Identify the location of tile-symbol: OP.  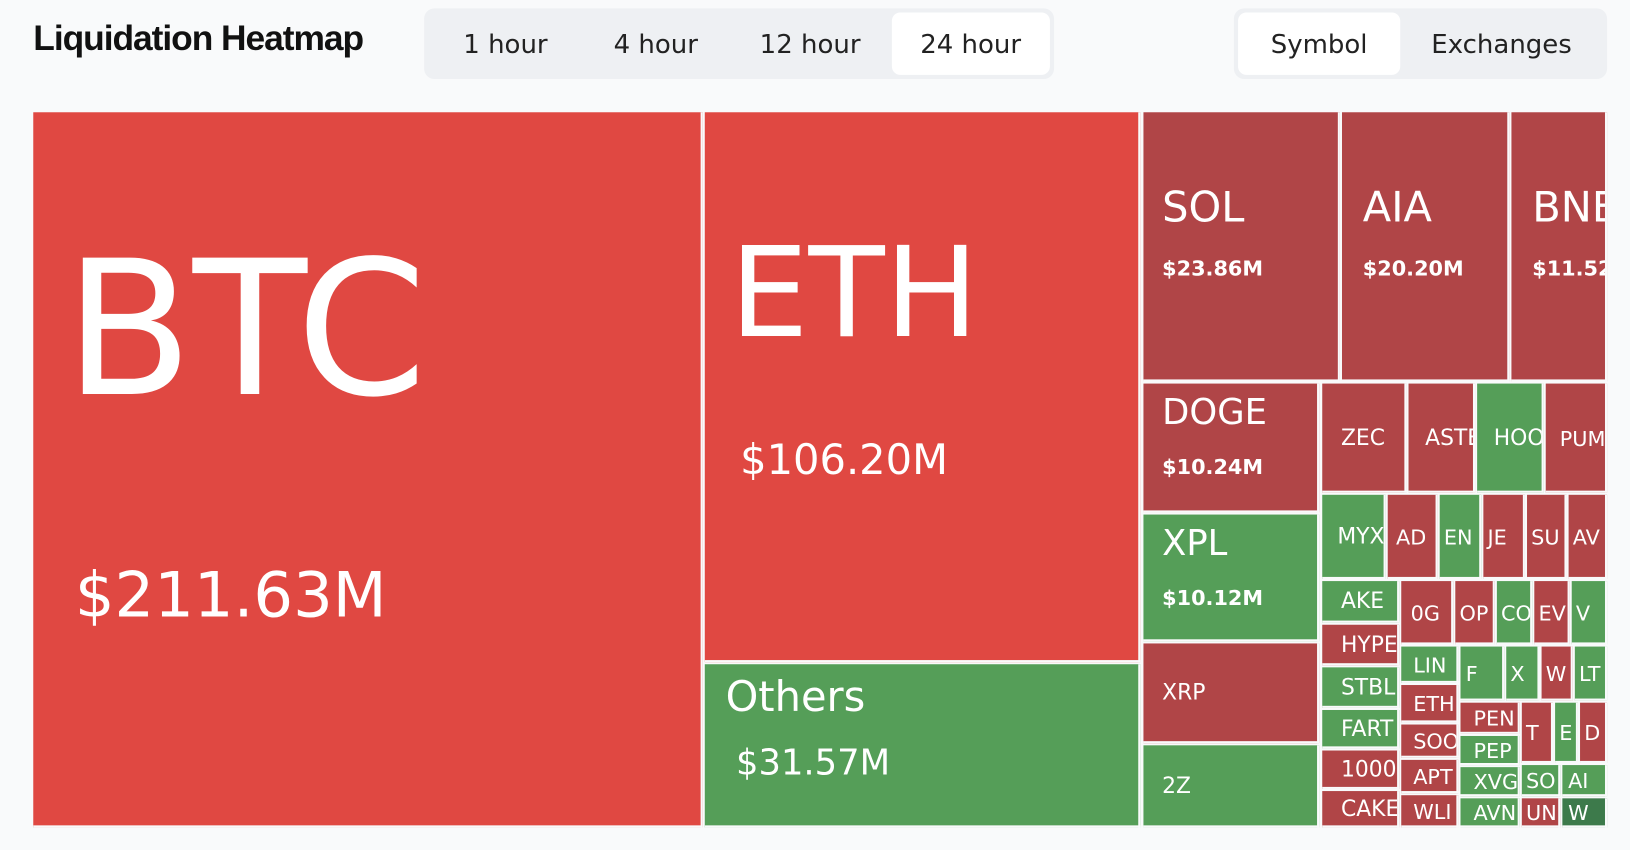
(1474, 613).